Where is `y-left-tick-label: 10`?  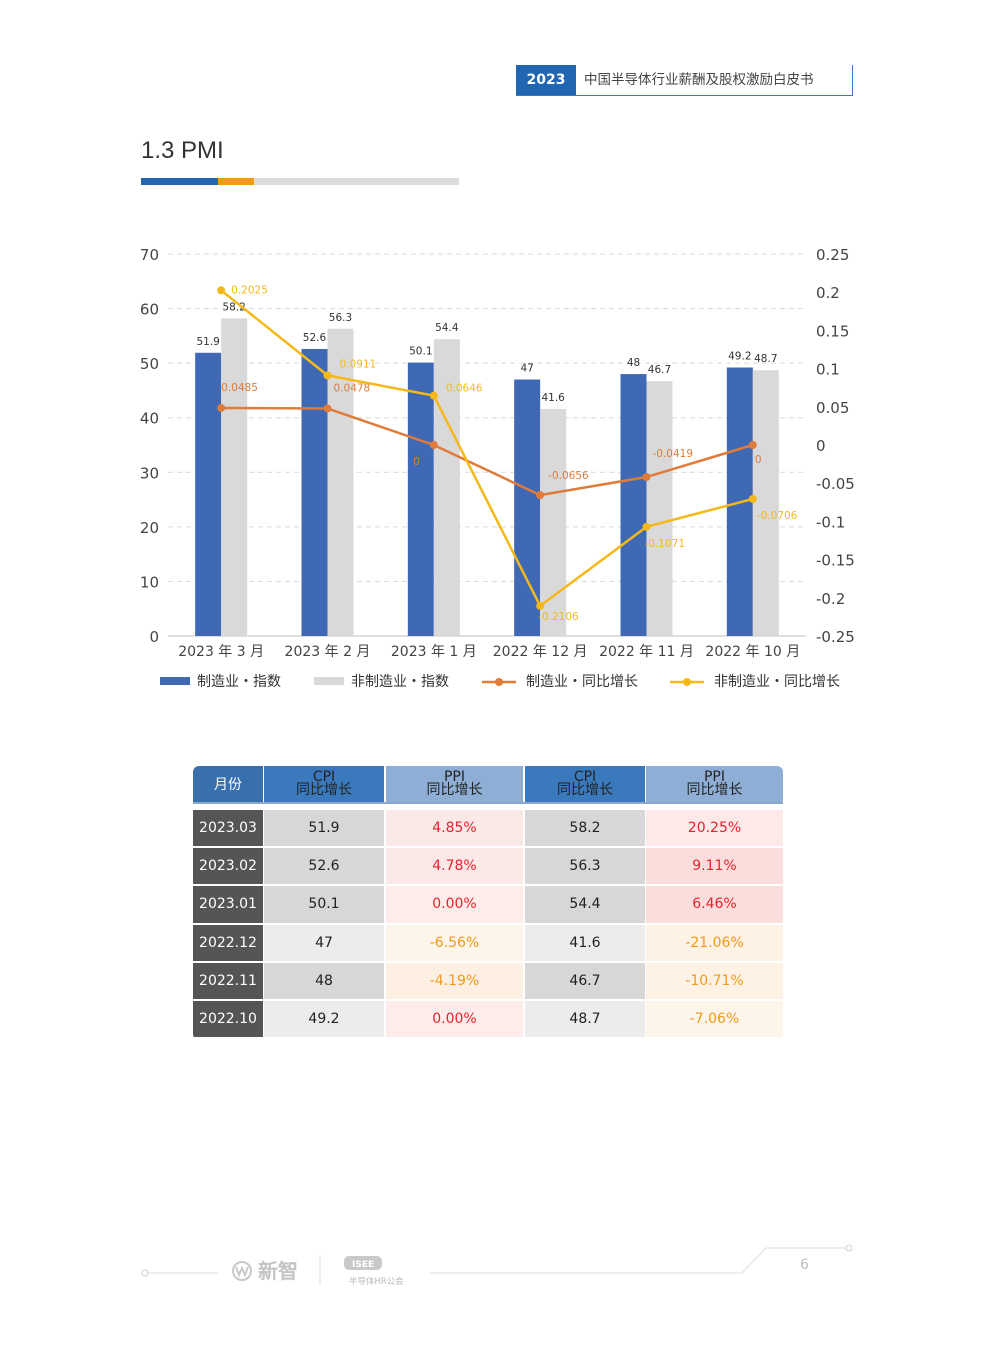
y-left-tick-label: 10 is located at coordinates (149, 582).